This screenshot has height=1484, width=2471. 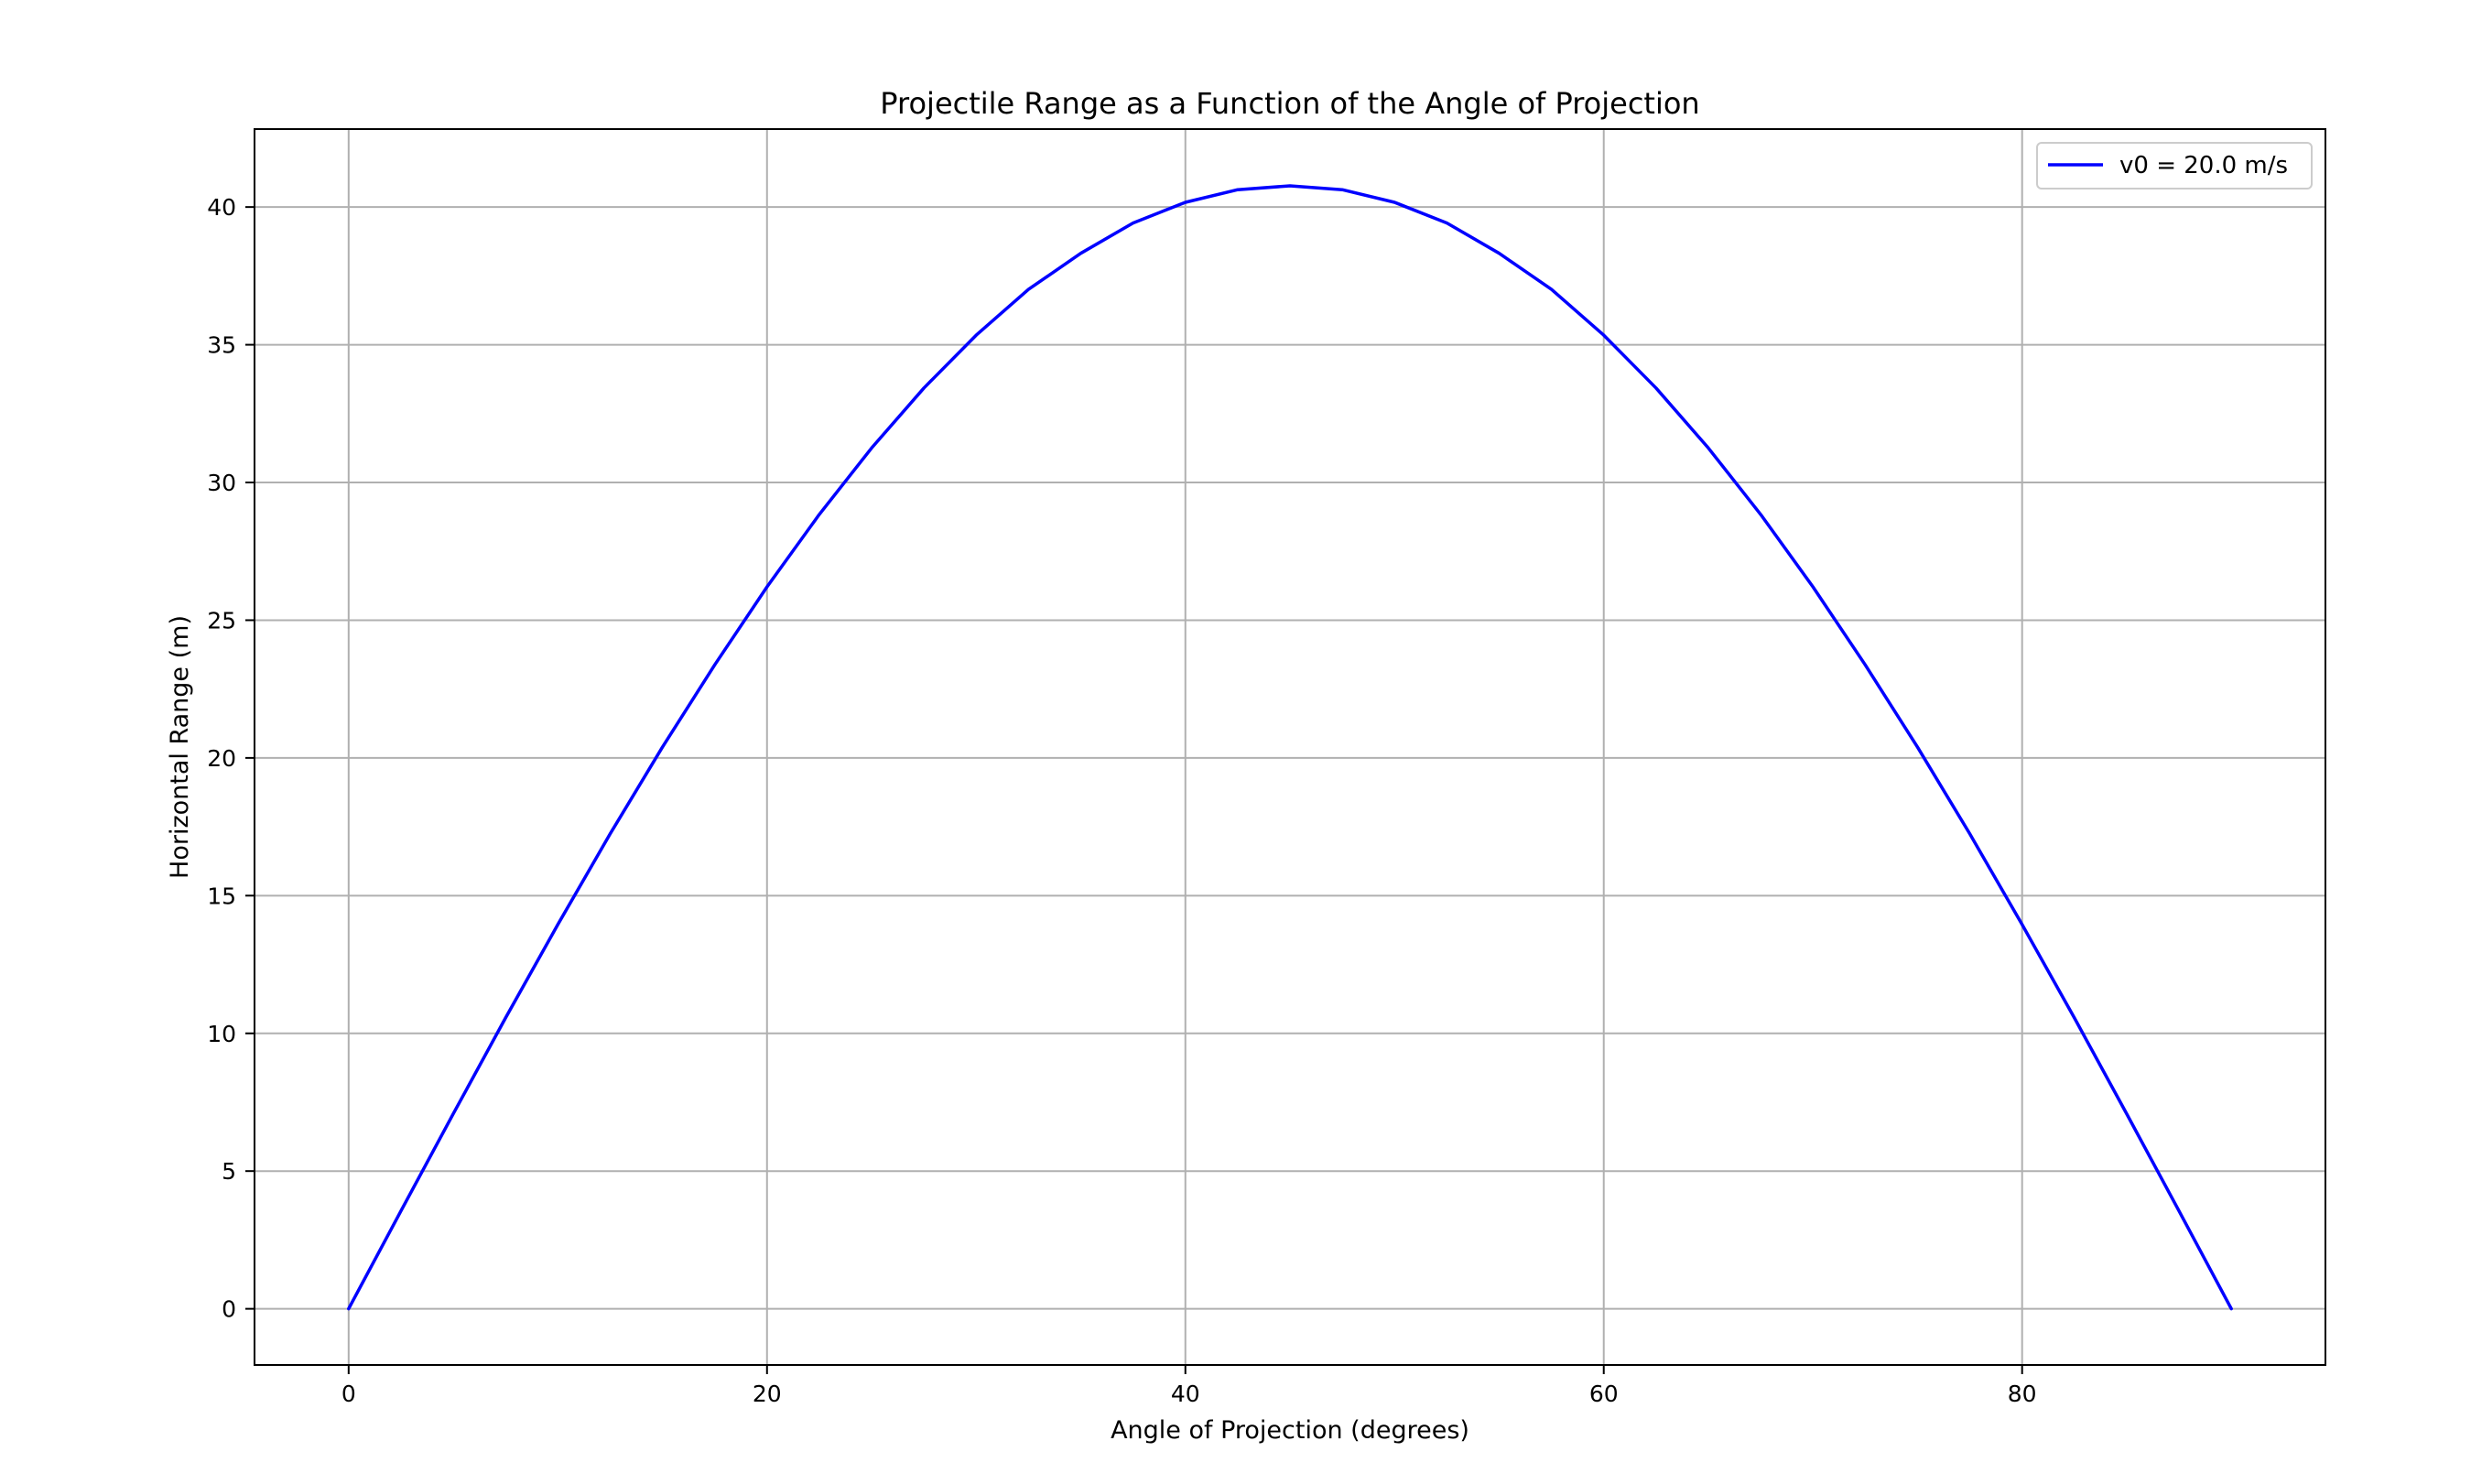 I want to click on x-tick-label: 20, so click(x=767, y=1394).